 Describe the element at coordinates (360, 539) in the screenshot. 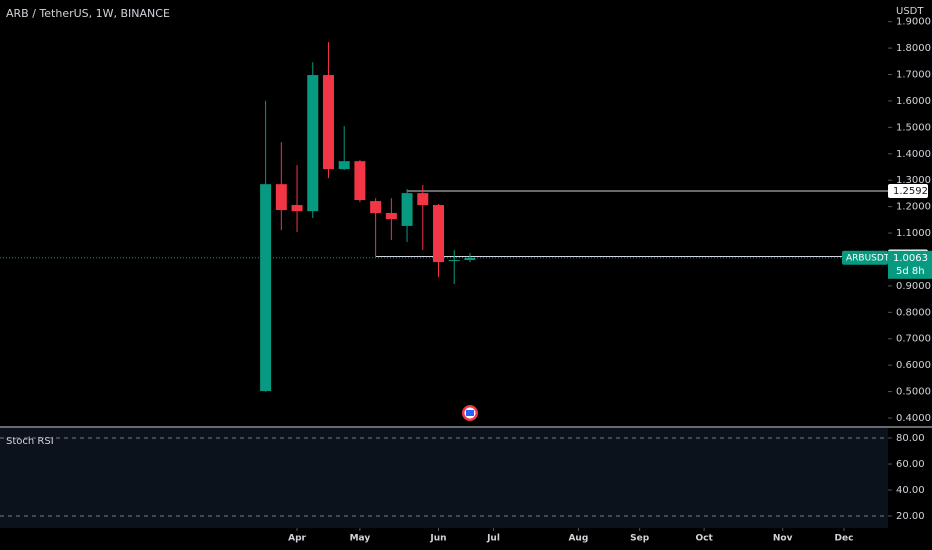

I see `x-tick-label: May` at that location.